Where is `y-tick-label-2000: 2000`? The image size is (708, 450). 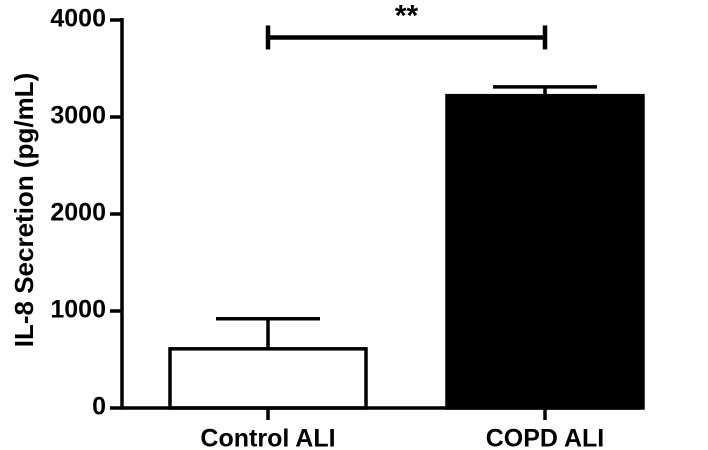
y-tick-label-2000: 2000 is located at coordinates (78, 213).